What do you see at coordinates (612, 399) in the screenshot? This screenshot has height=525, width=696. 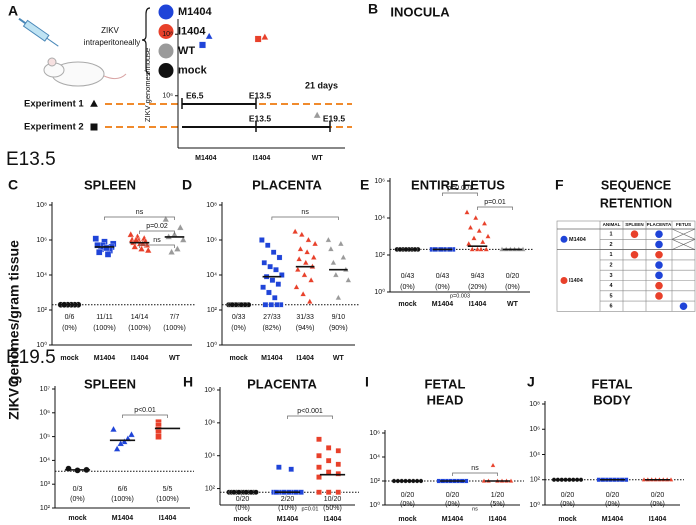 I see `panel-title: BODY` at bounding box center [612, 399].